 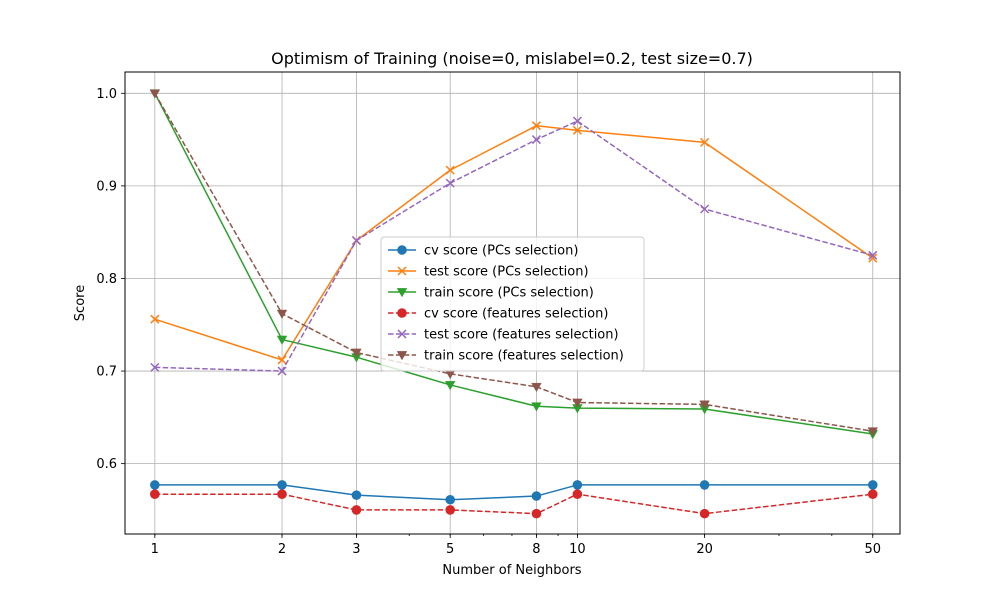 I want to click on x-tick-label: 3, so click(x=356, y=549).